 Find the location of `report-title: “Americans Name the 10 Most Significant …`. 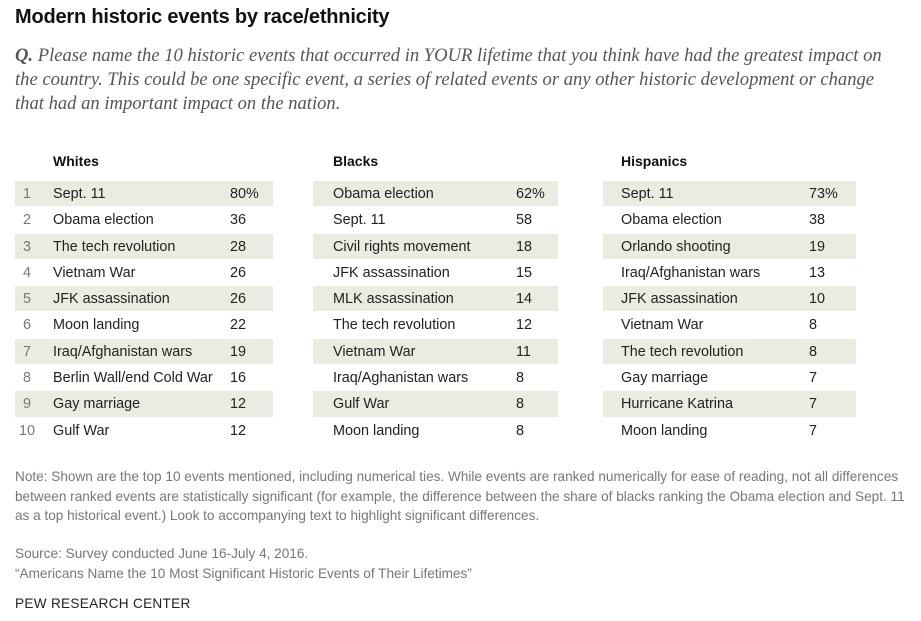

report-title: “Americans Name the 10 Most Significant … is located at coordinates (243, 573).